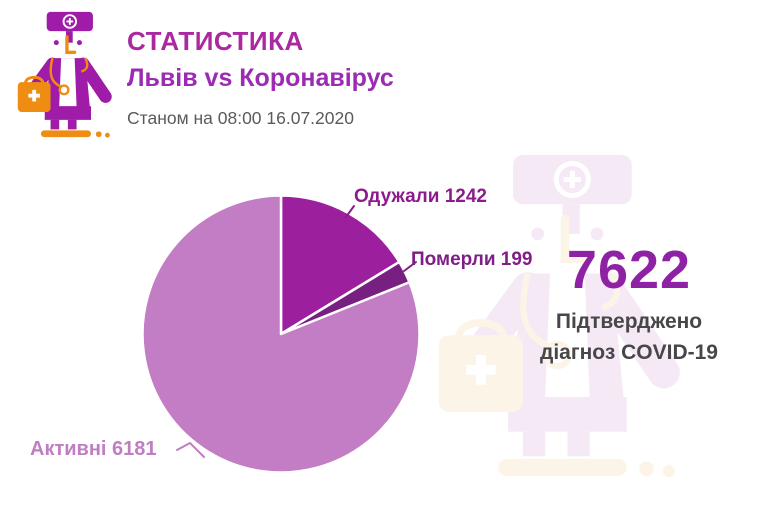 The height and width of the screenshot is (517, 767). Describe the element at coordinates (629, 270) in the screenshot. I see `confirmed-total-number: 7622` at that location.